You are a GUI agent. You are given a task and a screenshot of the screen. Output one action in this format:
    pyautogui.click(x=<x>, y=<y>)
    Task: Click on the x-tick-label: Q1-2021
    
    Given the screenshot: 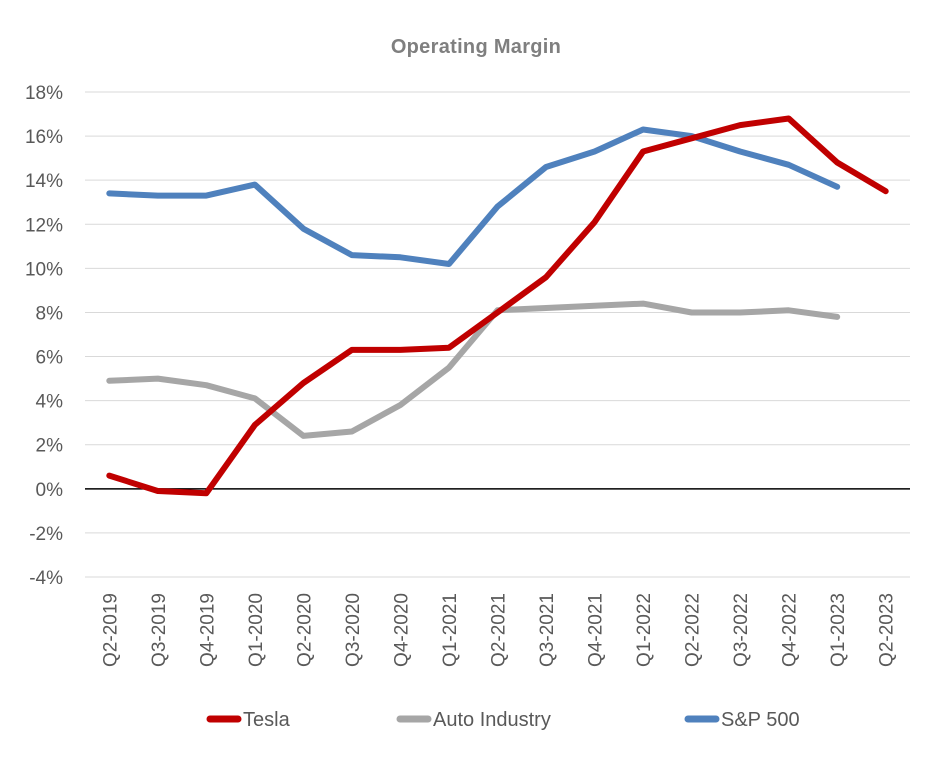 What is the action you would take?
    pyautogui.click(x=450, y=630)
    